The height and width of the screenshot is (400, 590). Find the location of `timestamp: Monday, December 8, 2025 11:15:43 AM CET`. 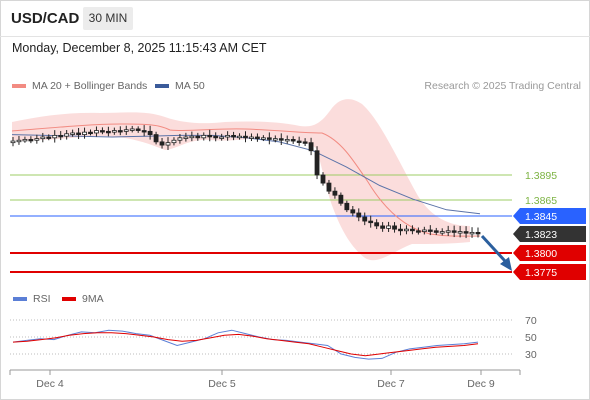

timestamp: Monday, December 8, 2025 11:15:43 AM CET is located at coordinates (139, 48).